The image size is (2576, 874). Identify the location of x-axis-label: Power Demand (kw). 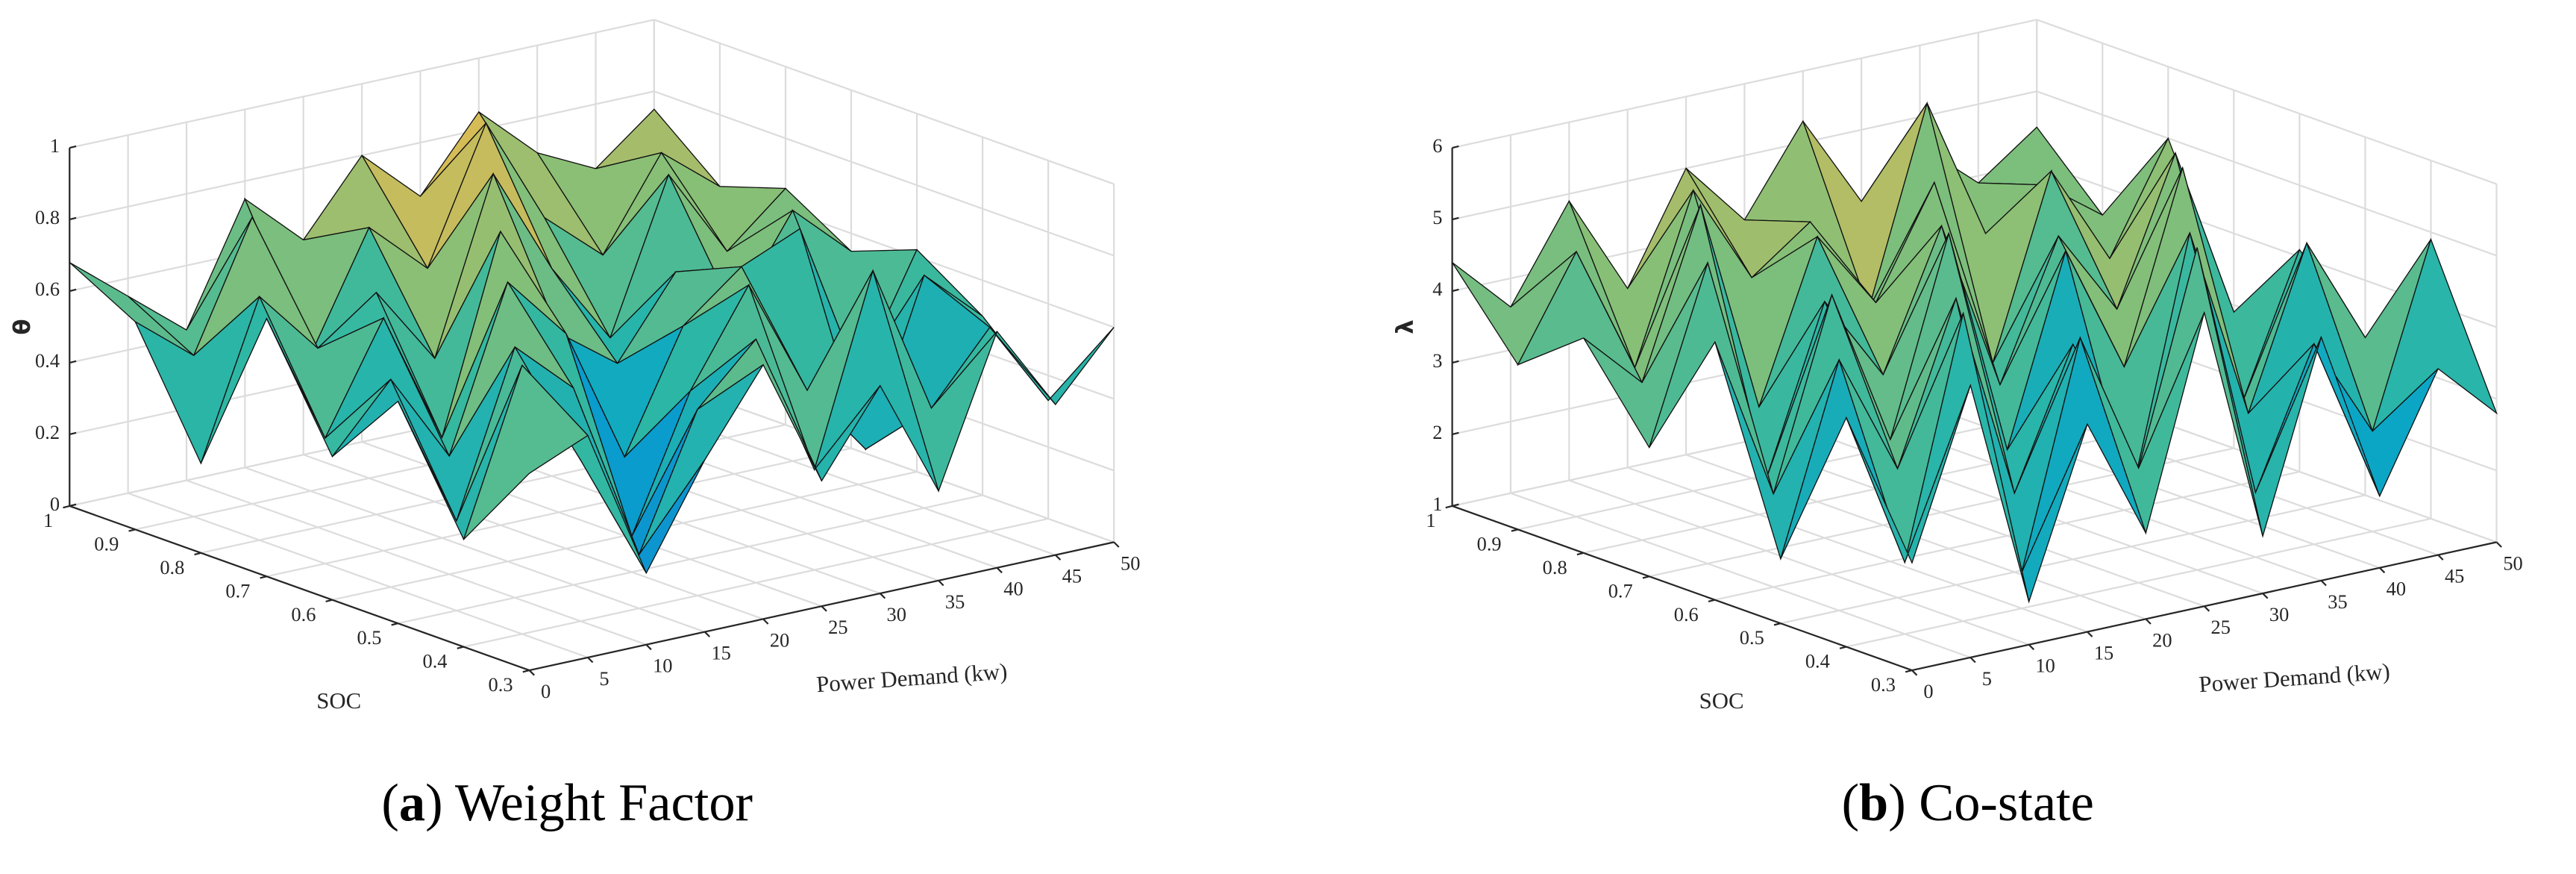
(911, 678).